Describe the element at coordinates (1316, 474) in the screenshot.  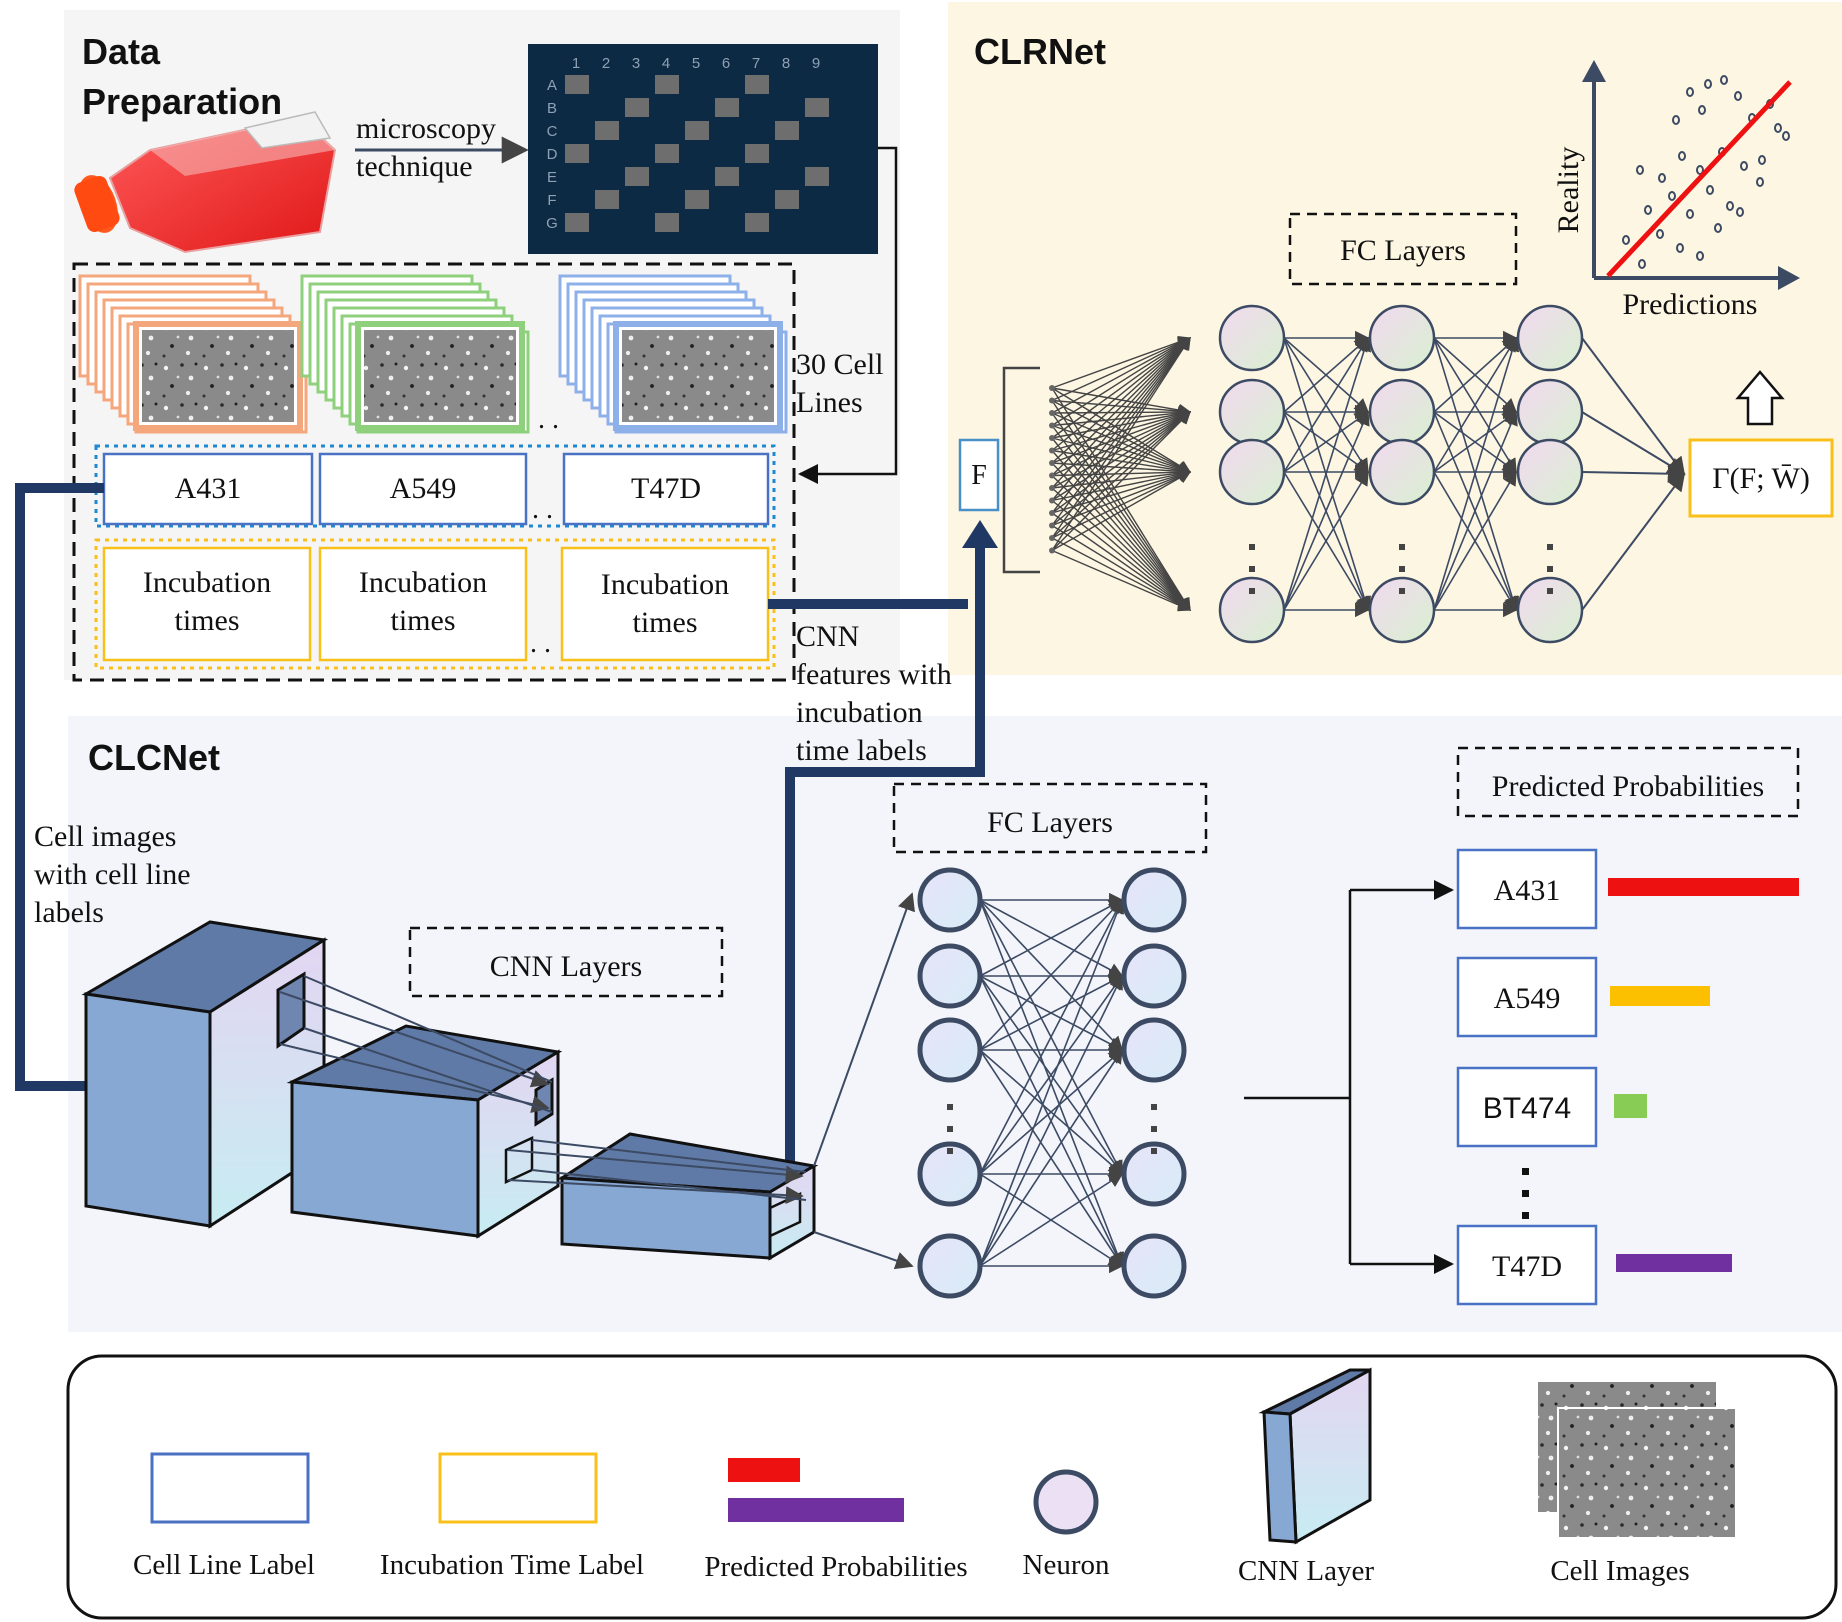
I see `clrnet-neurons` at that location.